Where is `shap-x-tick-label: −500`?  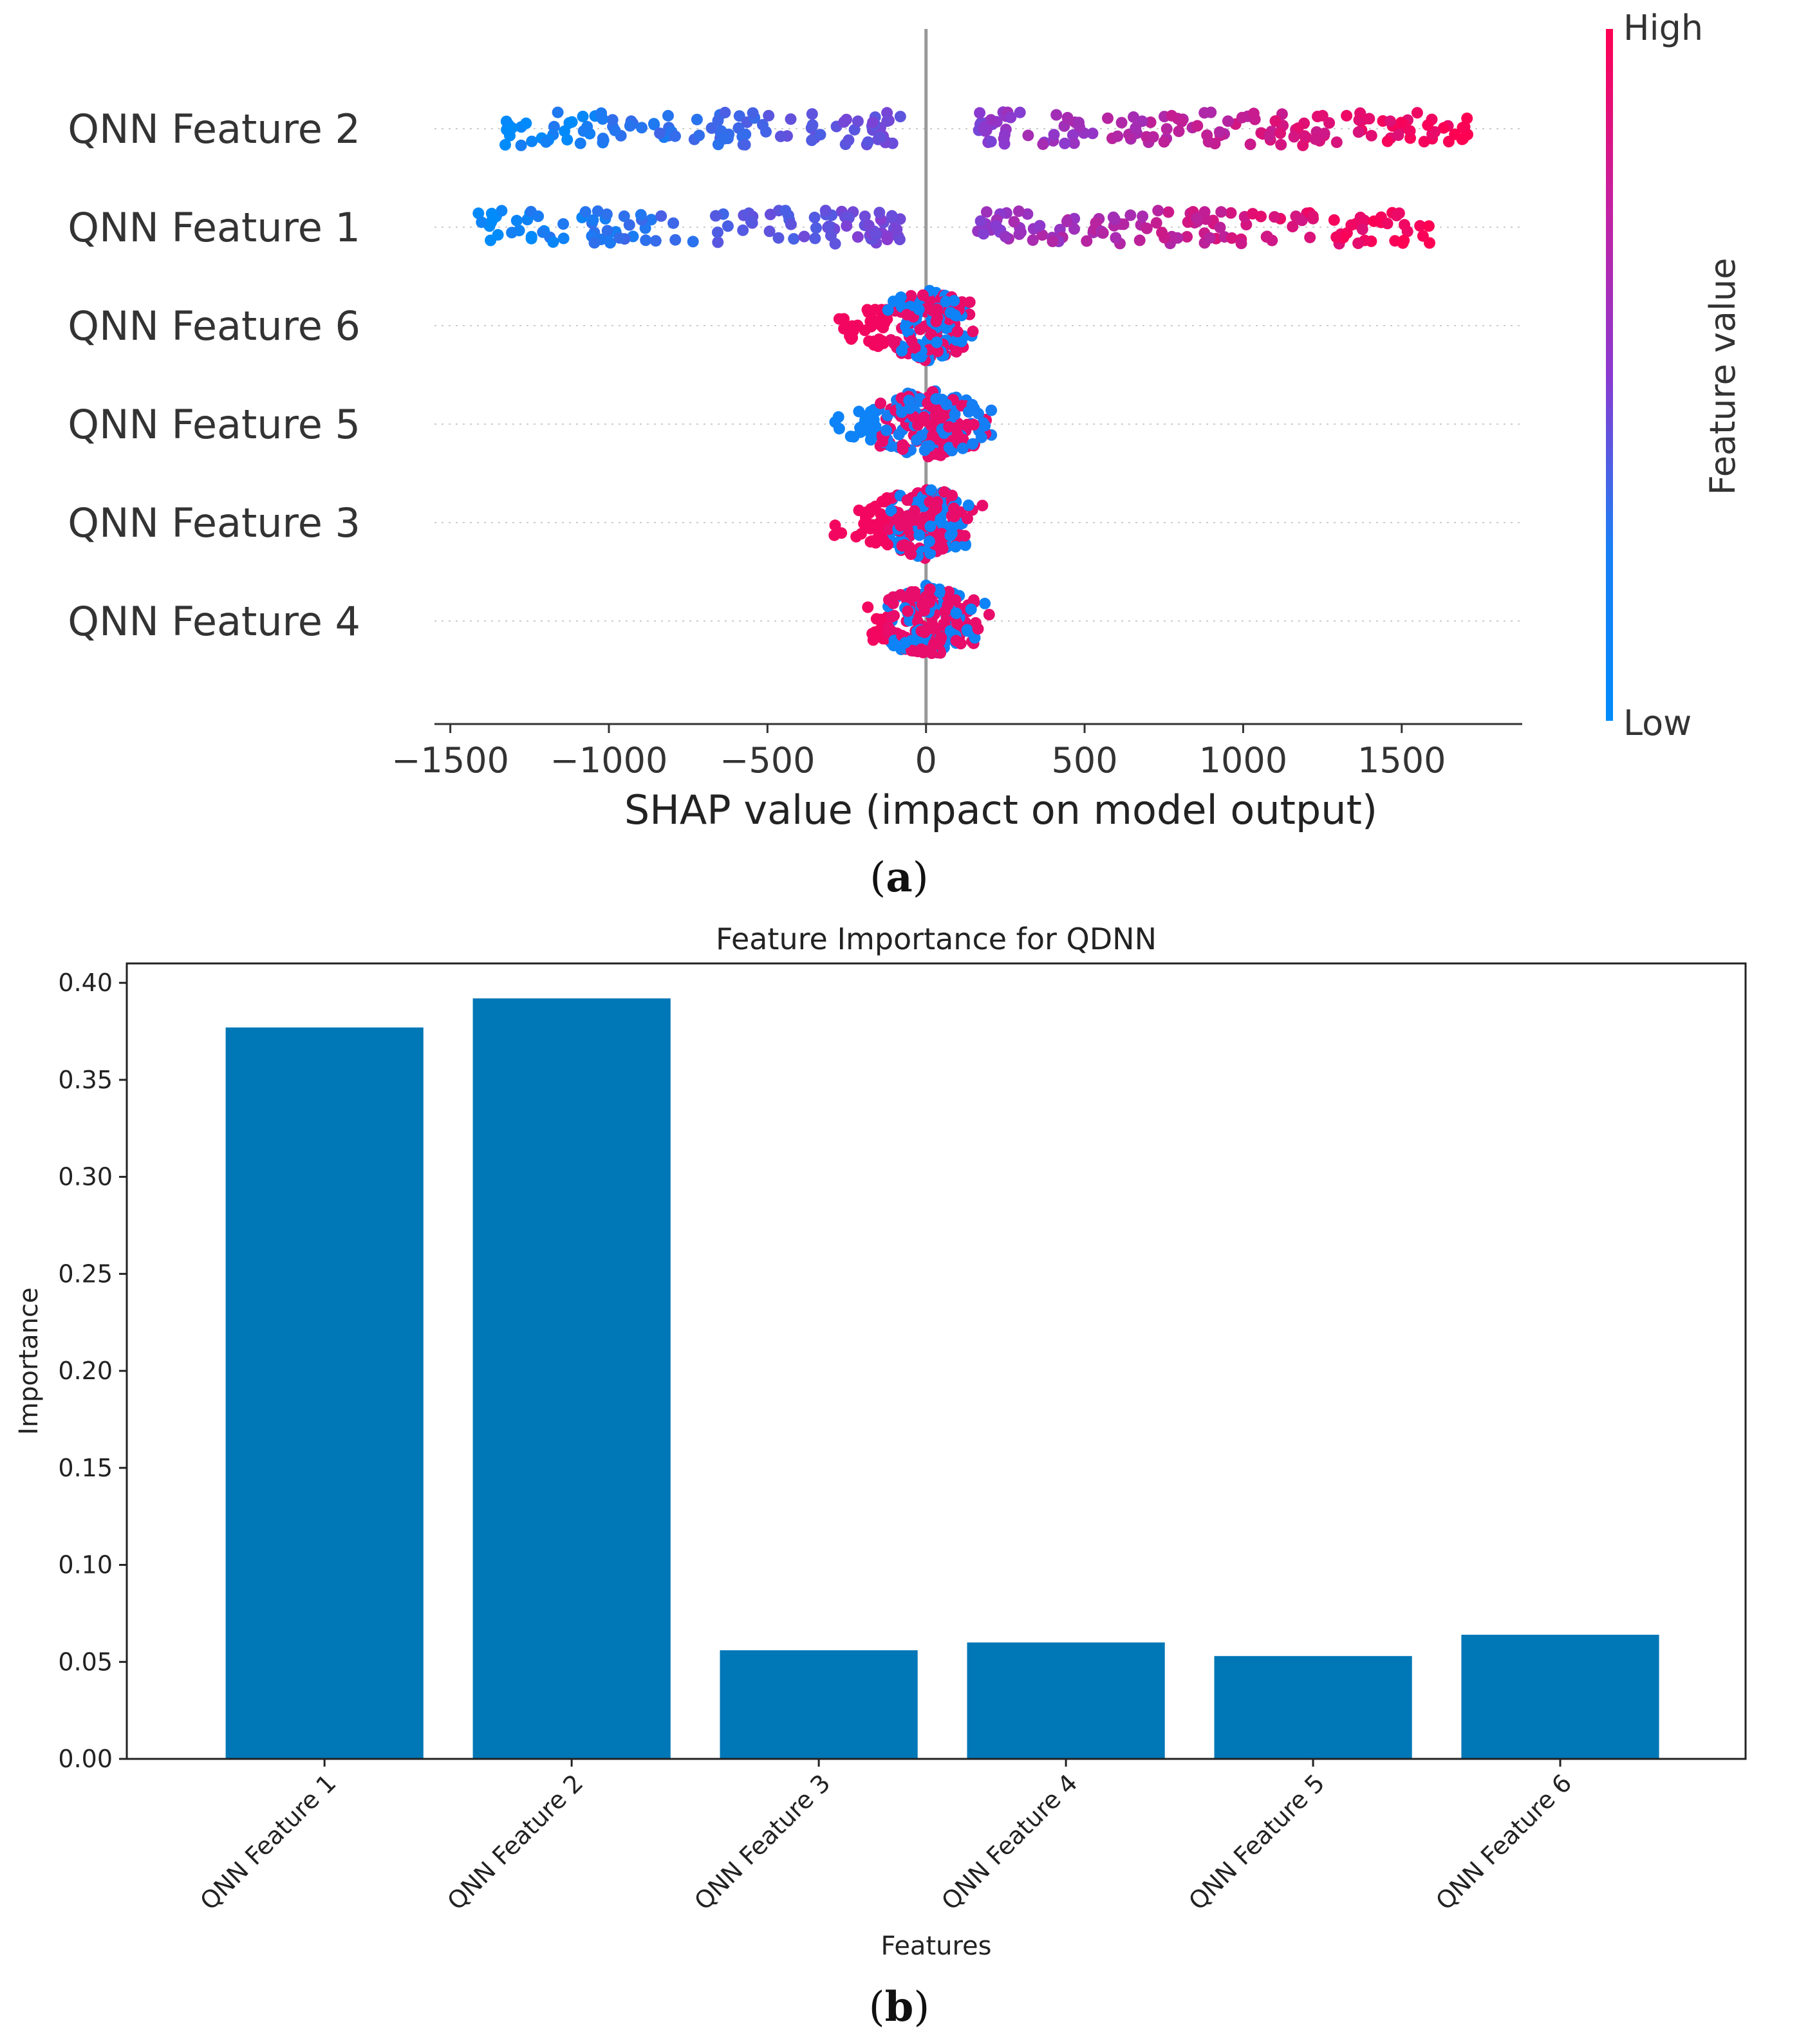
shap-x-tick-label: −500 is located at coordinates (767, 760).